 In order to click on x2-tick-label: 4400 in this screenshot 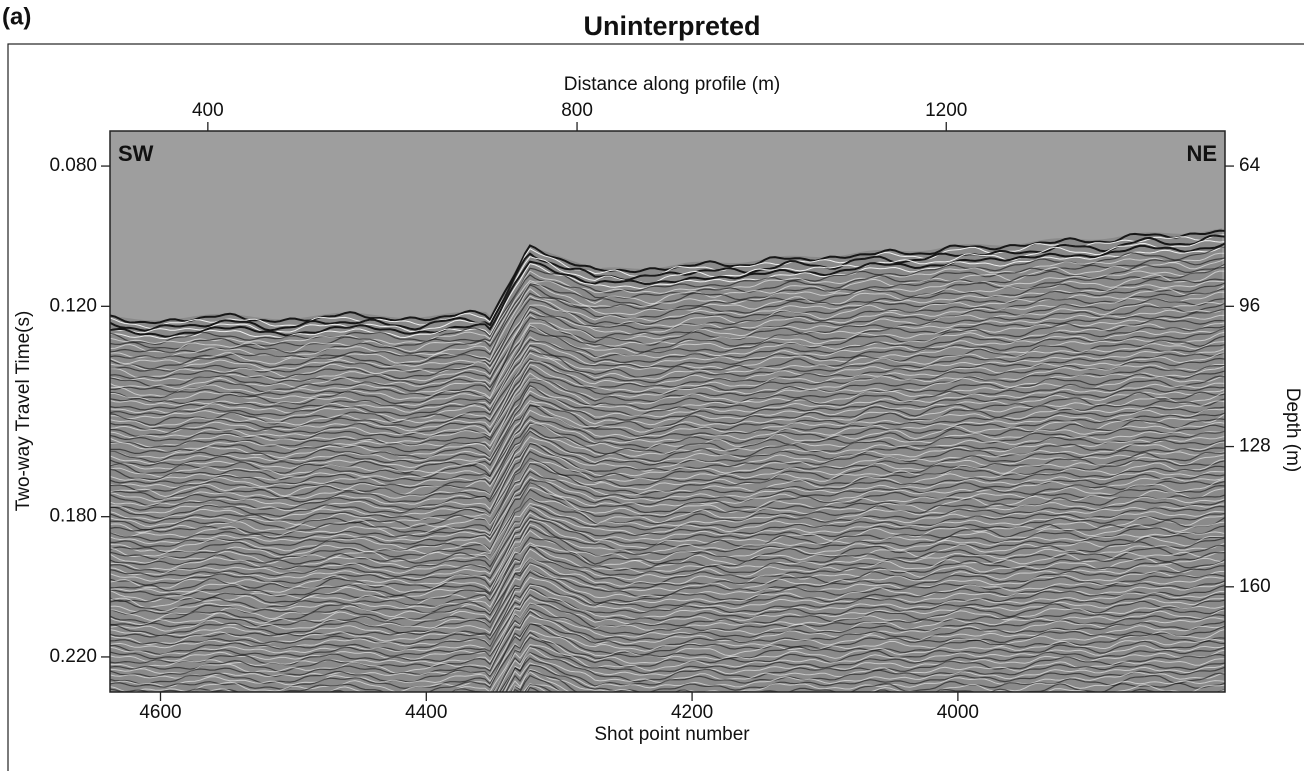, I will do `click(426, 712)`.